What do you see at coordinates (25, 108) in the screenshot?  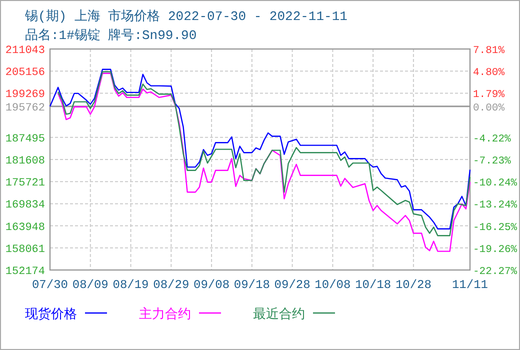 I see `y-tick-label: 195762` at bounding box center [25, 108].